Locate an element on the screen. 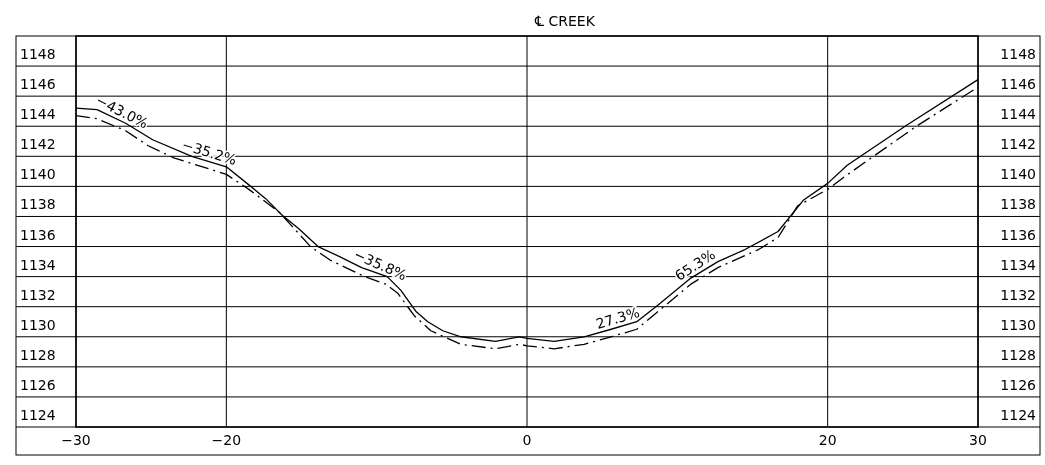 Image resolution: width=1045 pixels, height=465 pixels. y2-tick-label: 1138 is located at coordinates (1018, 204).